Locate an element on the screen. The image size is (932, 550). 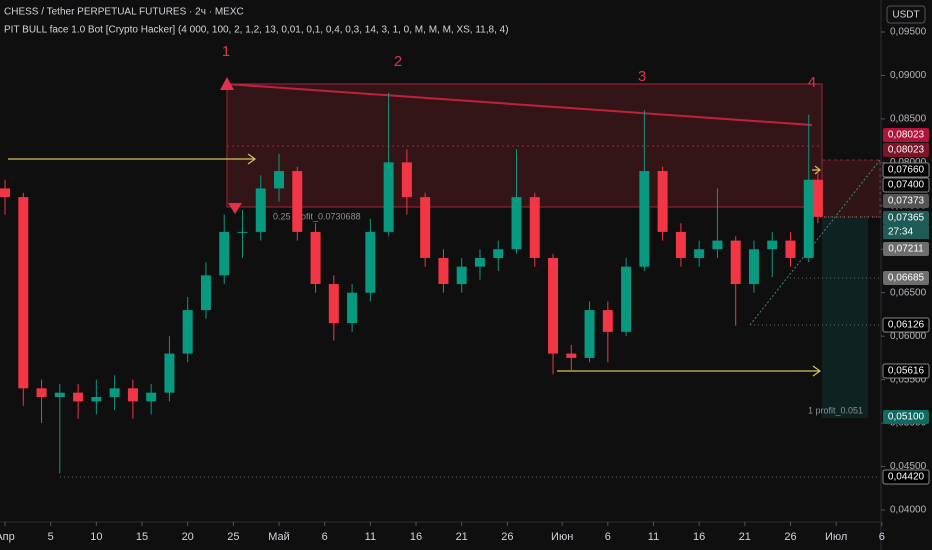
short-stop-zone is located at coordinates (851, 188).